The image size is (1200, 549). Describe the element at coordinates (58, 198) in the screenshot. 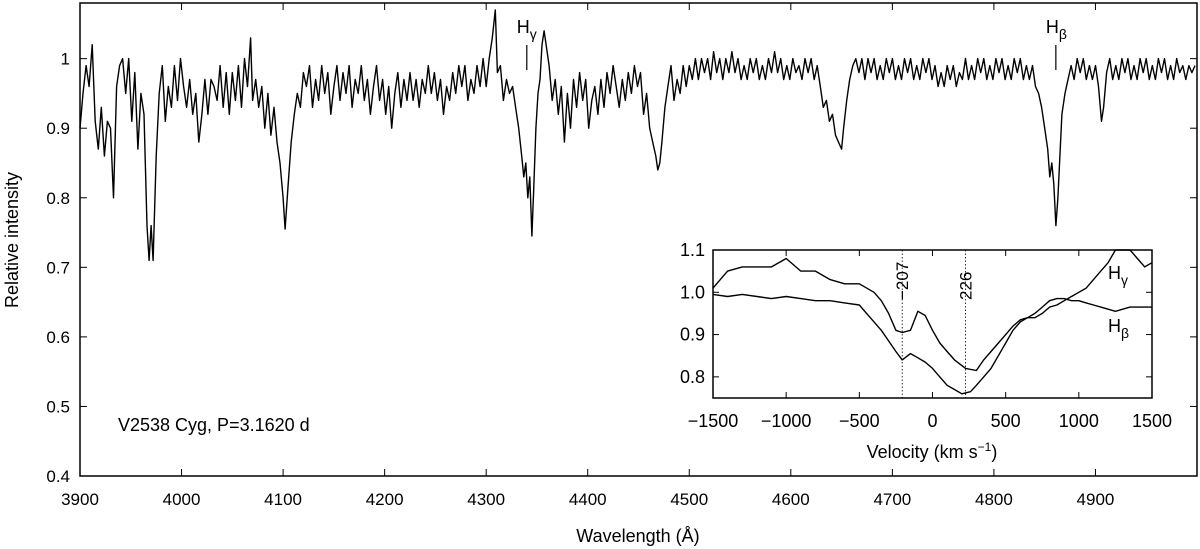

I see `main-y-tick-label: 0.8` at that location.